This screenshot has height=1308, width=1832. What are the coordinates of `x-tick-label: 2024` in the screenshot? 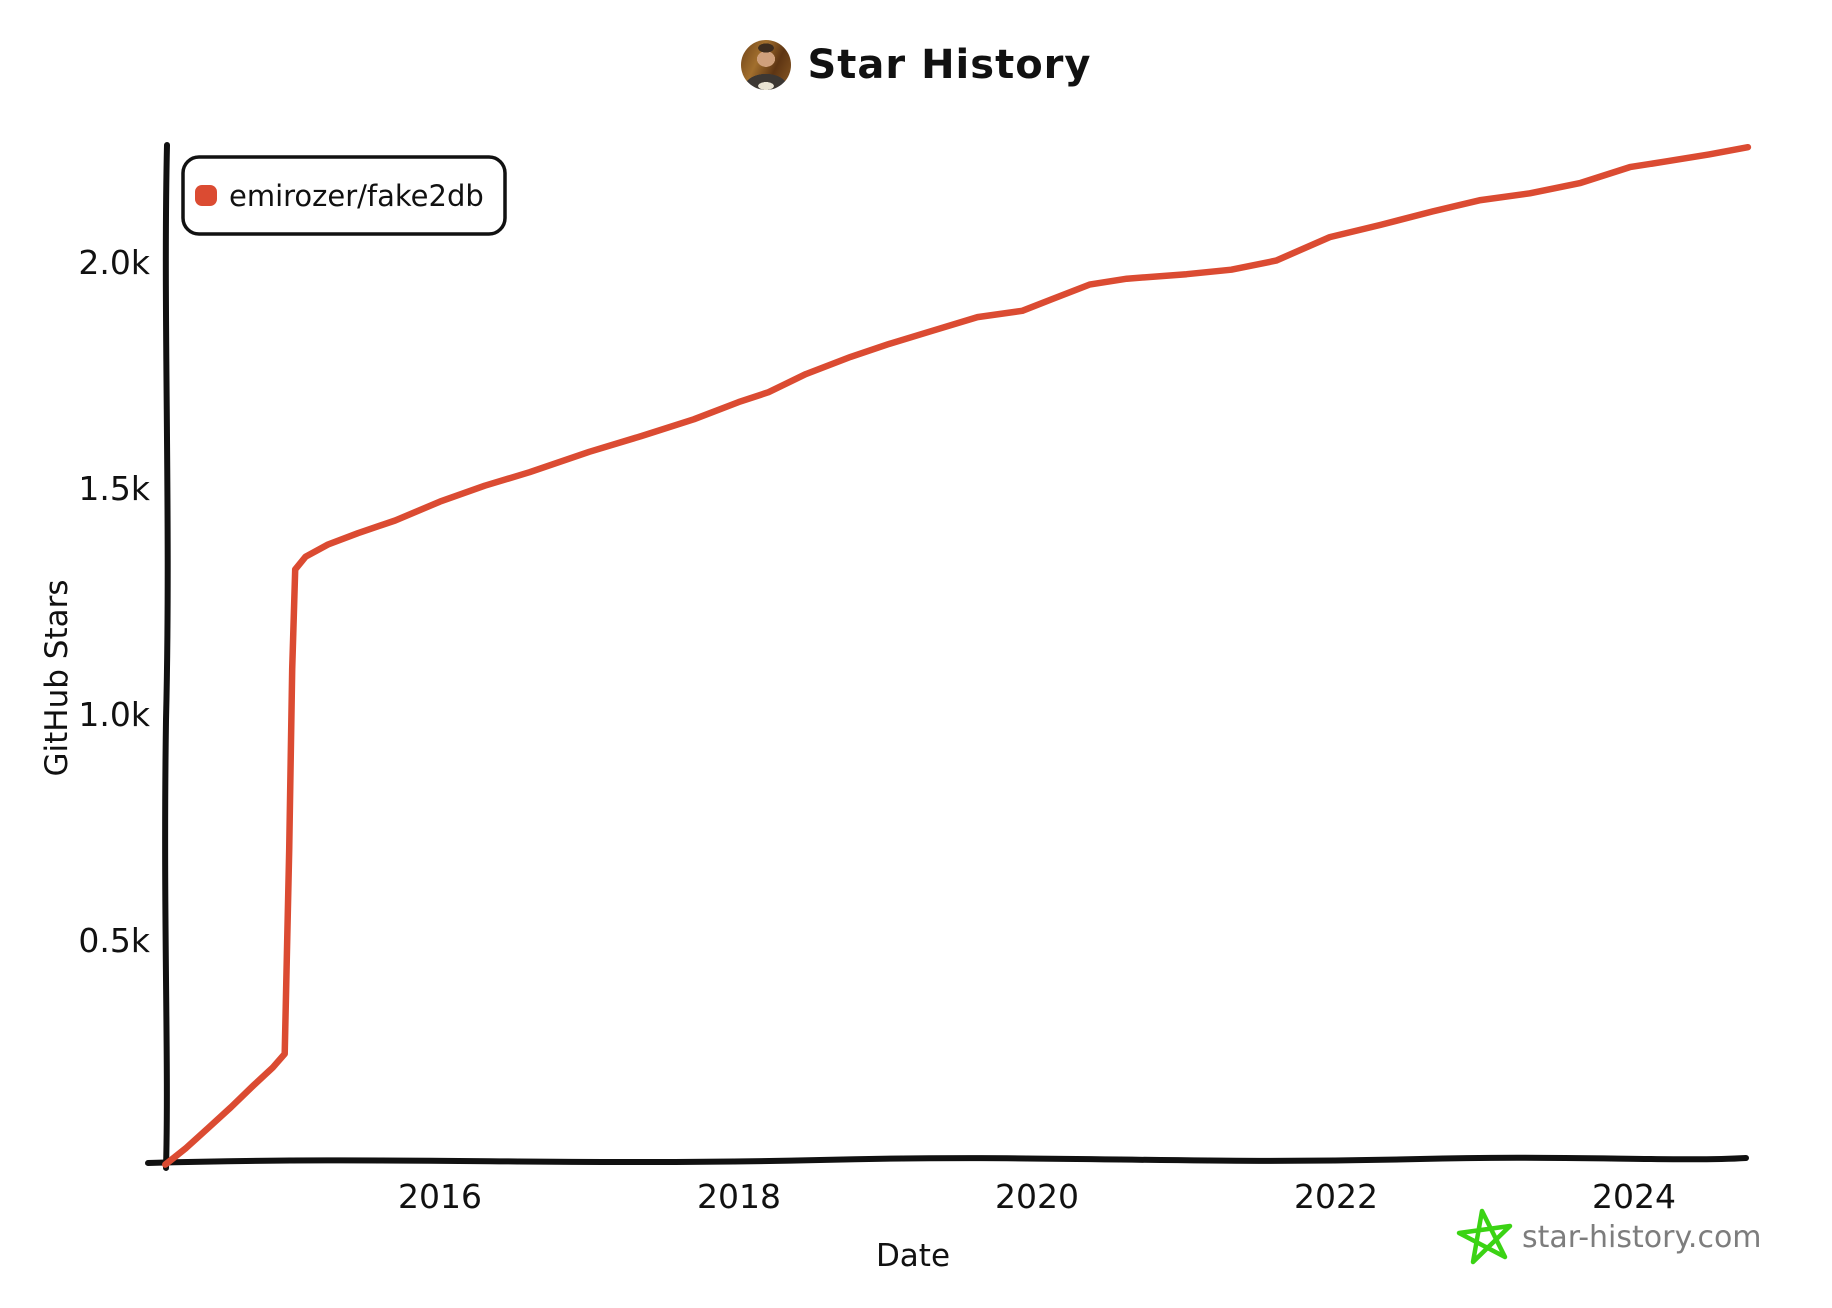 It's located at (1634, 1196).